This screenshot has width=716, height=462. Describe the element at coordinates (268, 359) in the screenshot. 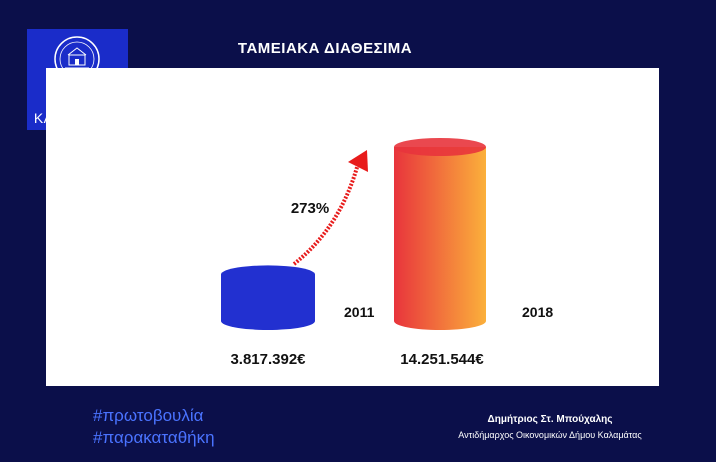

I see `value-label-2011: 3.817.392€` at that location.